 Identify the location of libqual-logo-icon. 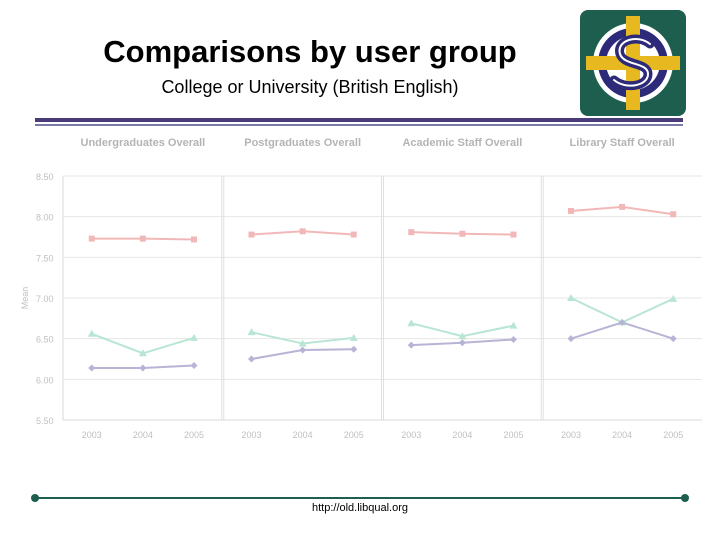
(633, 63).